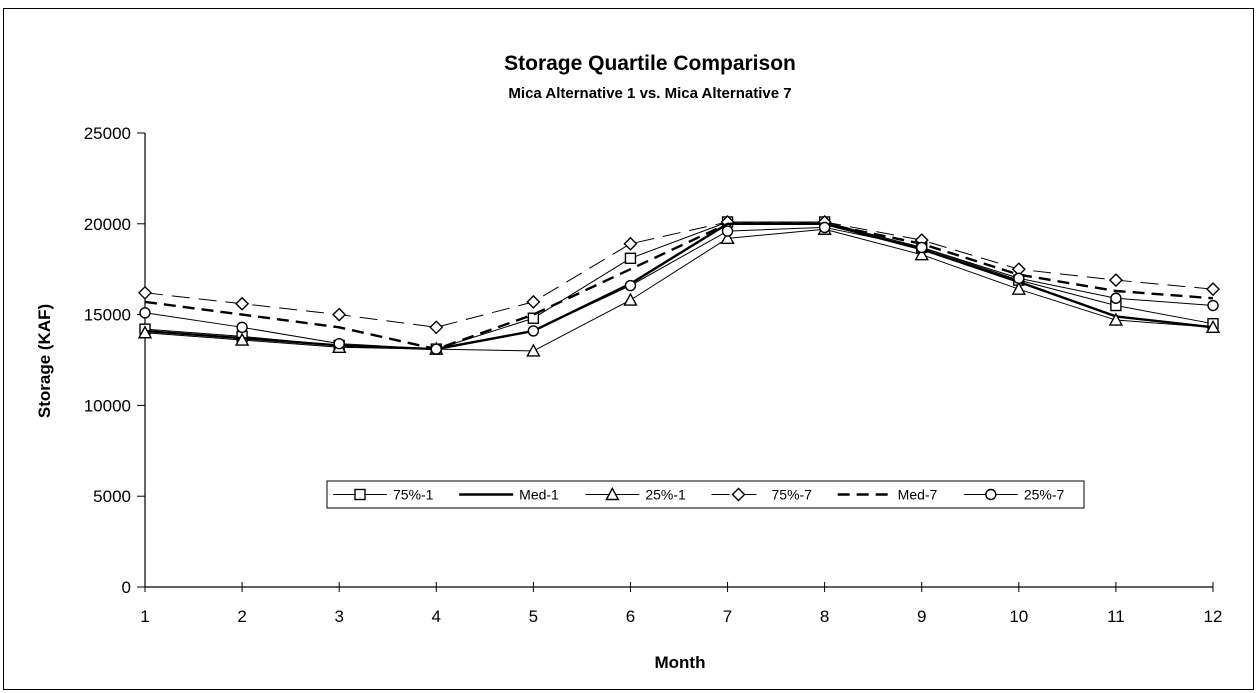 The width and height of the screenshot is (1258, 693). What do you see at coordinates (1213, 616) in the screenshot?
I see `x-tick-label: 12` at bounding box center [1213, 616].